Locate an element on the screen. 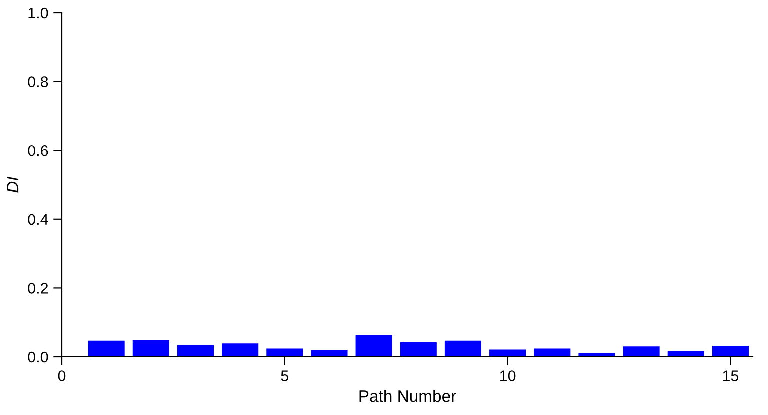 This screenshot has height=415, width=768. y-tick-label: 0.2 is located at coordinates (38, 288).